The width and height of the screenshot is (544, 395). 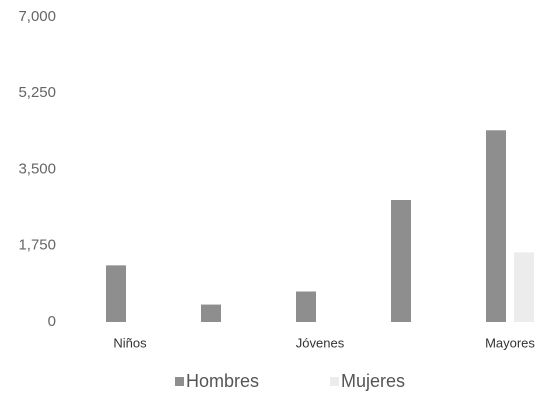 I want to click on y-tick-label: 1,750, so click(x=37, y=245).